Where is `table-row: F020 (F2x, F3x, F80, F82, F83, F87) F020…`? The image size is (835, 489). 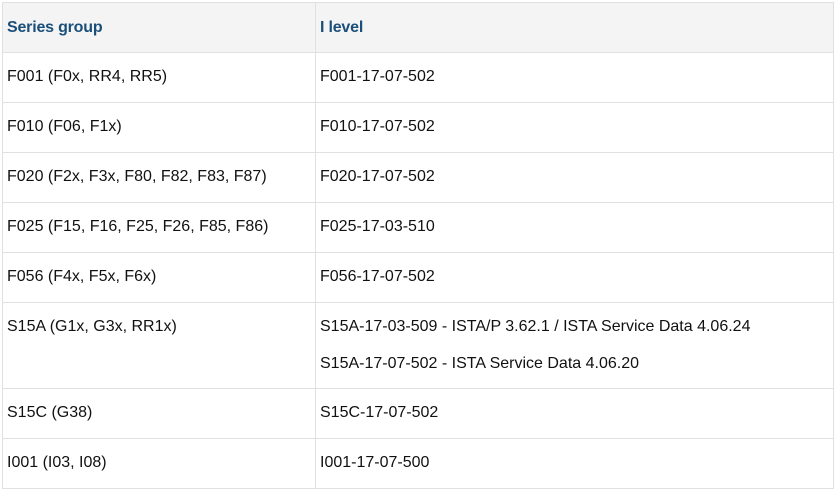
table-row: F020 (F2x, F3x, F80, F82, F83, F87) F020… is located at coordinates (418, 177).